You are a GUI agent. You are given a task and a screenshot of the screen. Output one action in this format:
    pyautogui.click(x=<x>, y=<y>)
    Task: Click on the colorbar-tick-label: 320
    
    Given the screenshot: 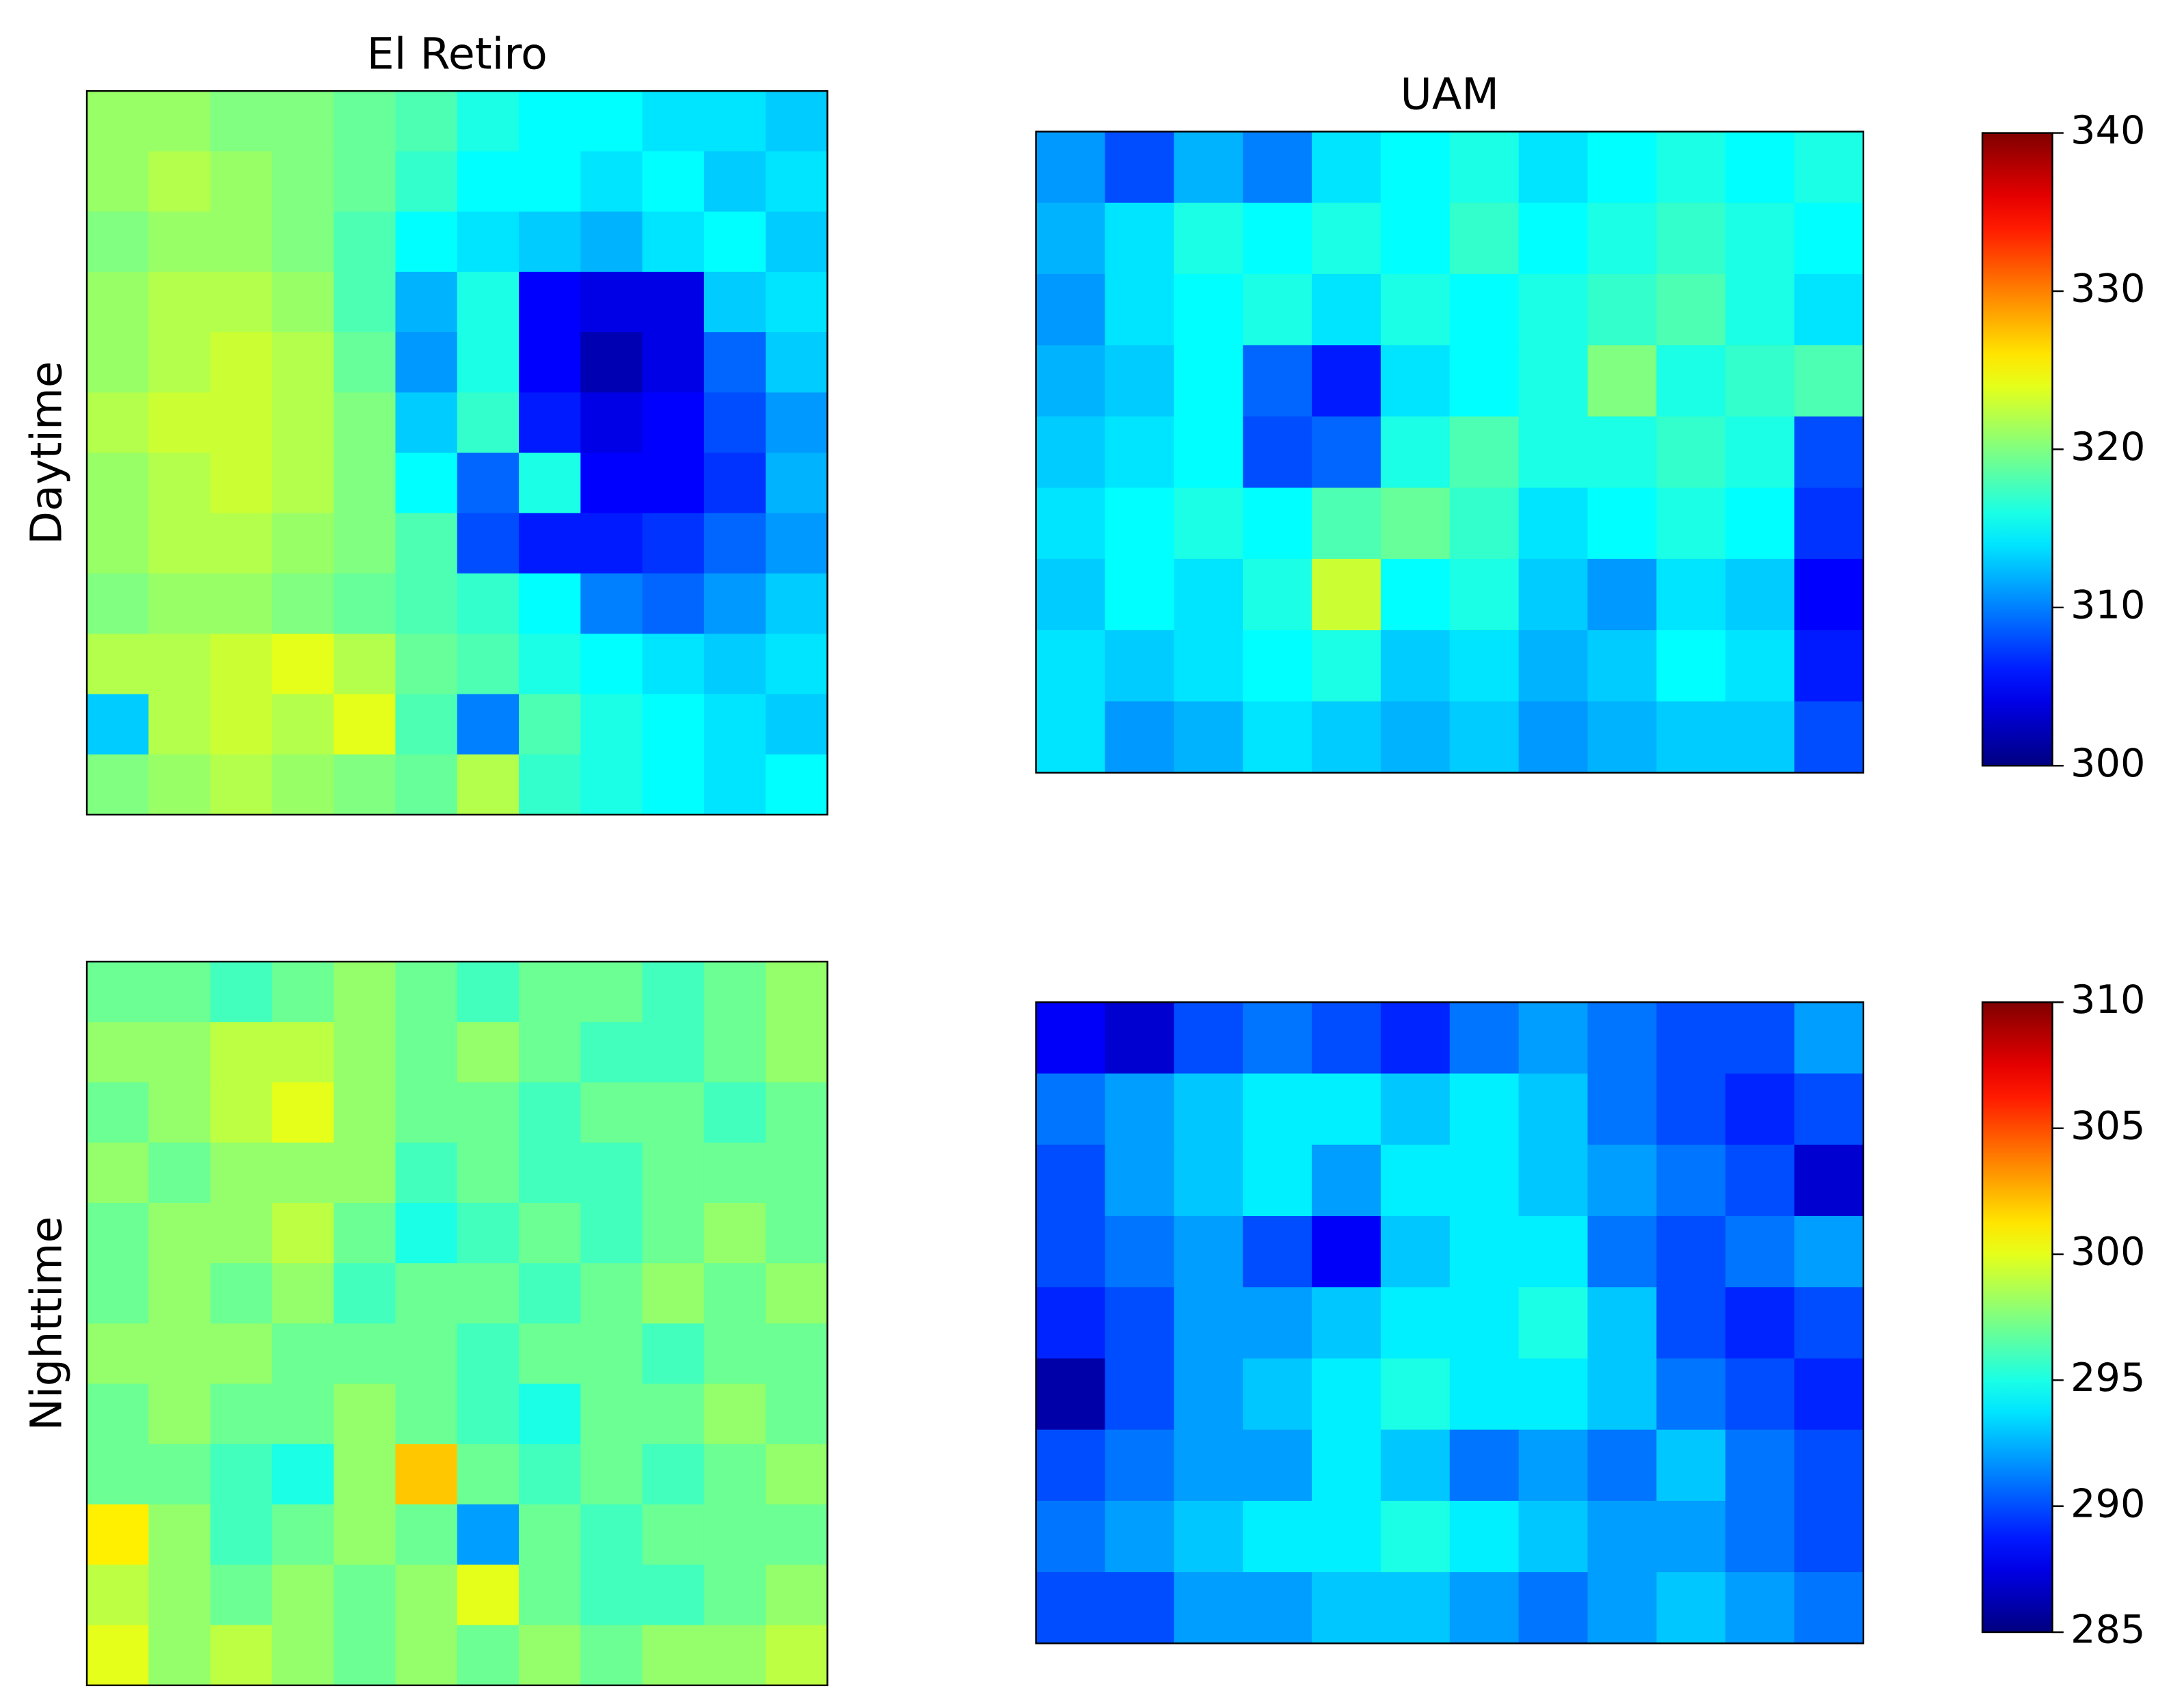 What is the action you would take?
    pyautogui.click(x=2108, y=447)
    